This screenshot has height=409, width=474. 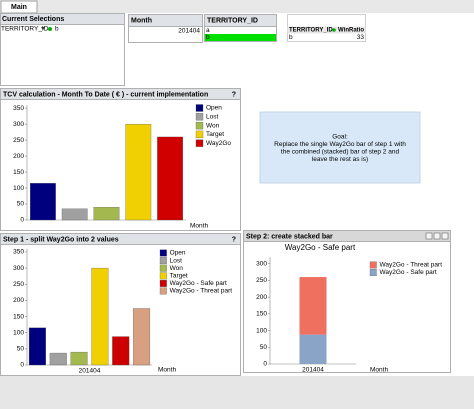 What do you see at coordinates (43, 28) in the screenshot?
I see `dropdown-arrow` at bounding box center [43, 28].